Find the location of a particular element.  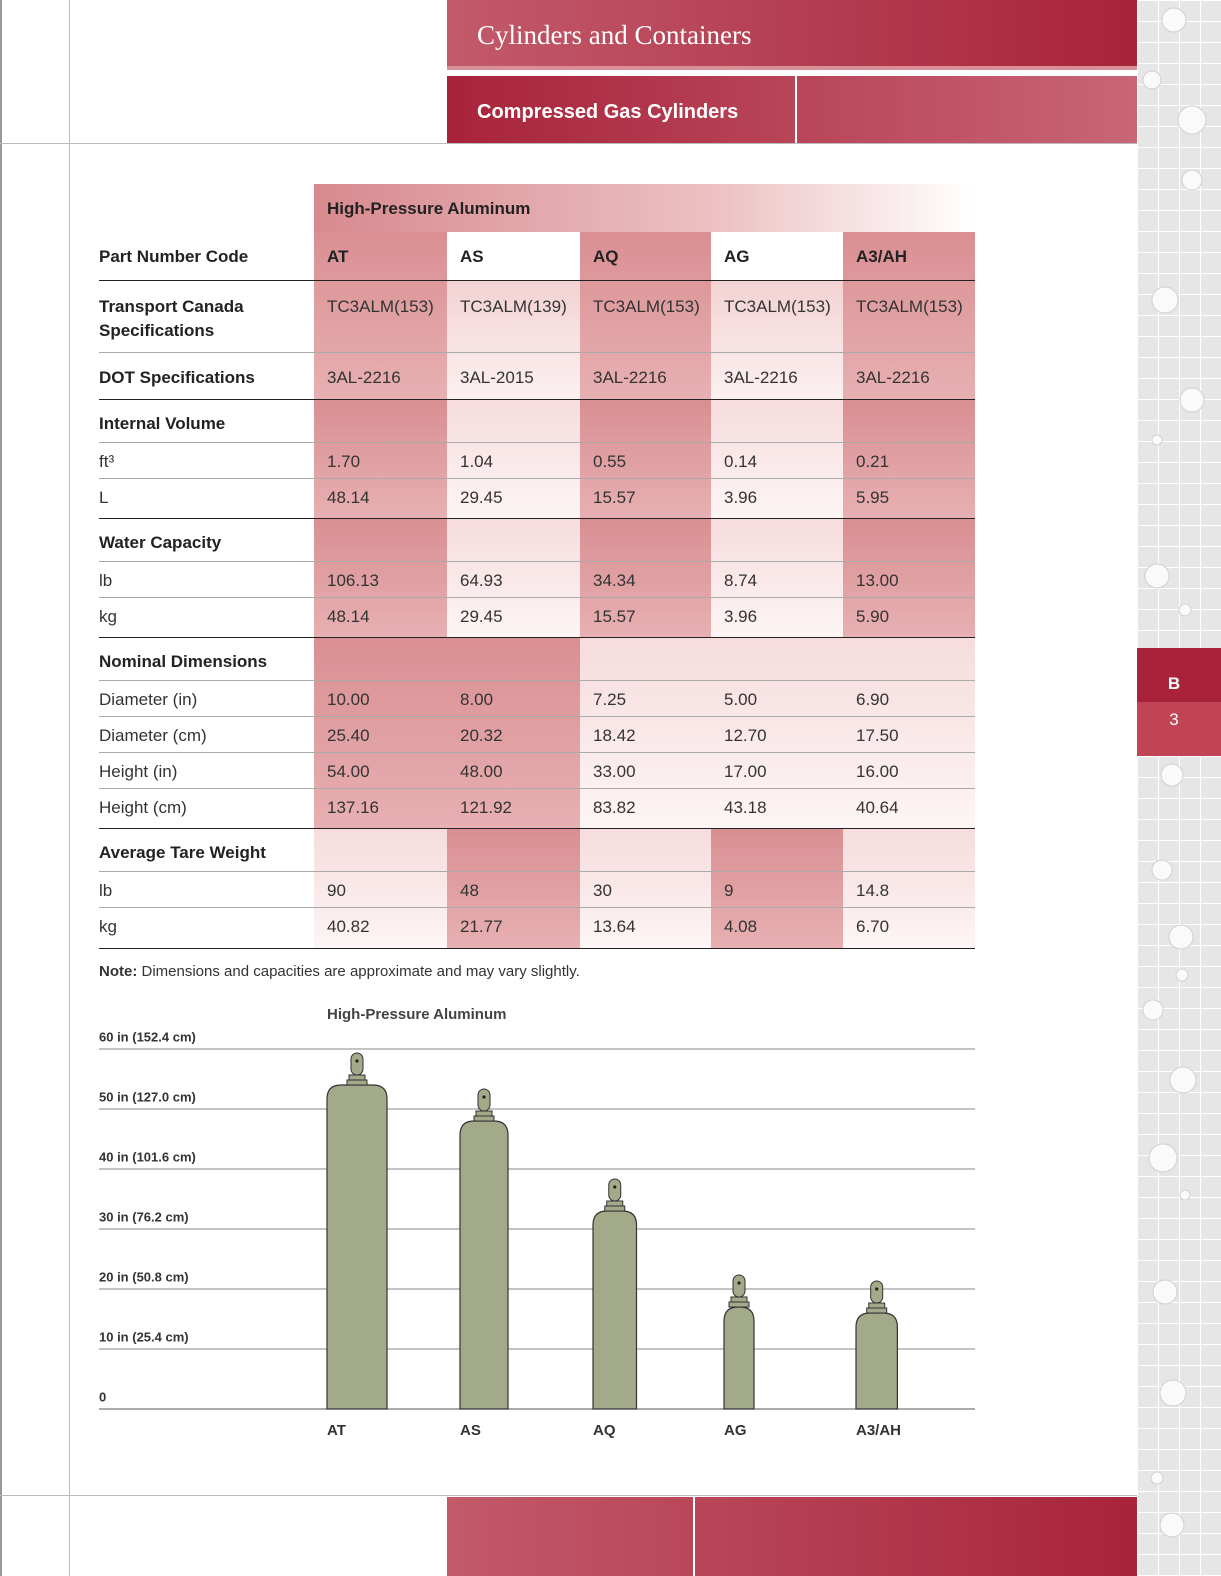

x-tick-label: AQ is located at coordinates (604, 1430).